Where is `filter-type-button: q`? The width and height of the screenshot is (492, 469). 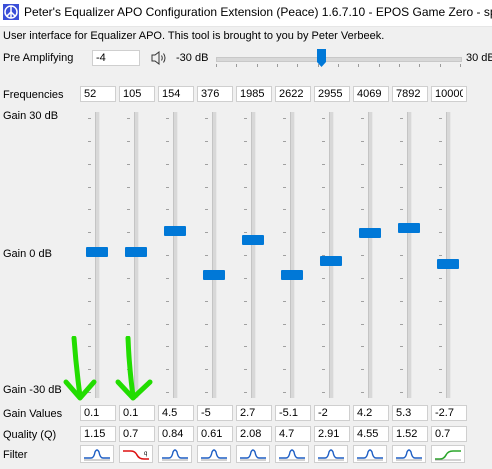 filter-type-button: q is located at coordinates (136, 454).